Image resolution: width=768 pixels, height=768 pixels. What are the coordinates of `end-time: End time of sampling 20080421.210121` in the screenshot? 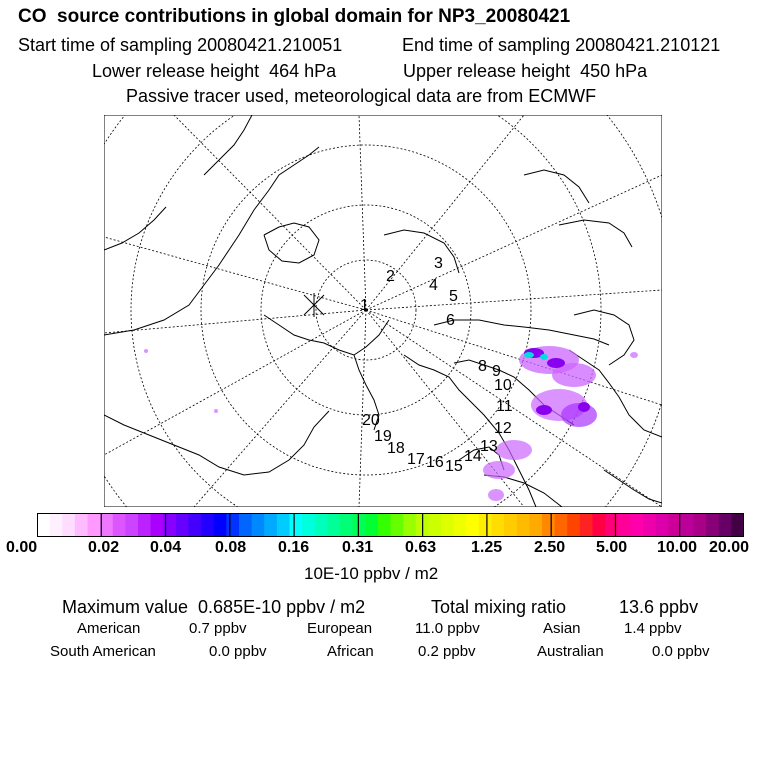 It's located at (561, 45).